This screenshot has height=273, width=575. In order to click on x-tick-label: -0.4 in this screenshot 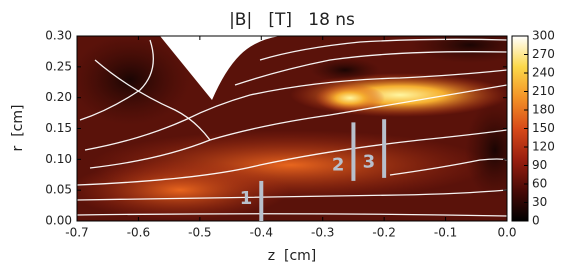, I will do `click(261, 233)`.